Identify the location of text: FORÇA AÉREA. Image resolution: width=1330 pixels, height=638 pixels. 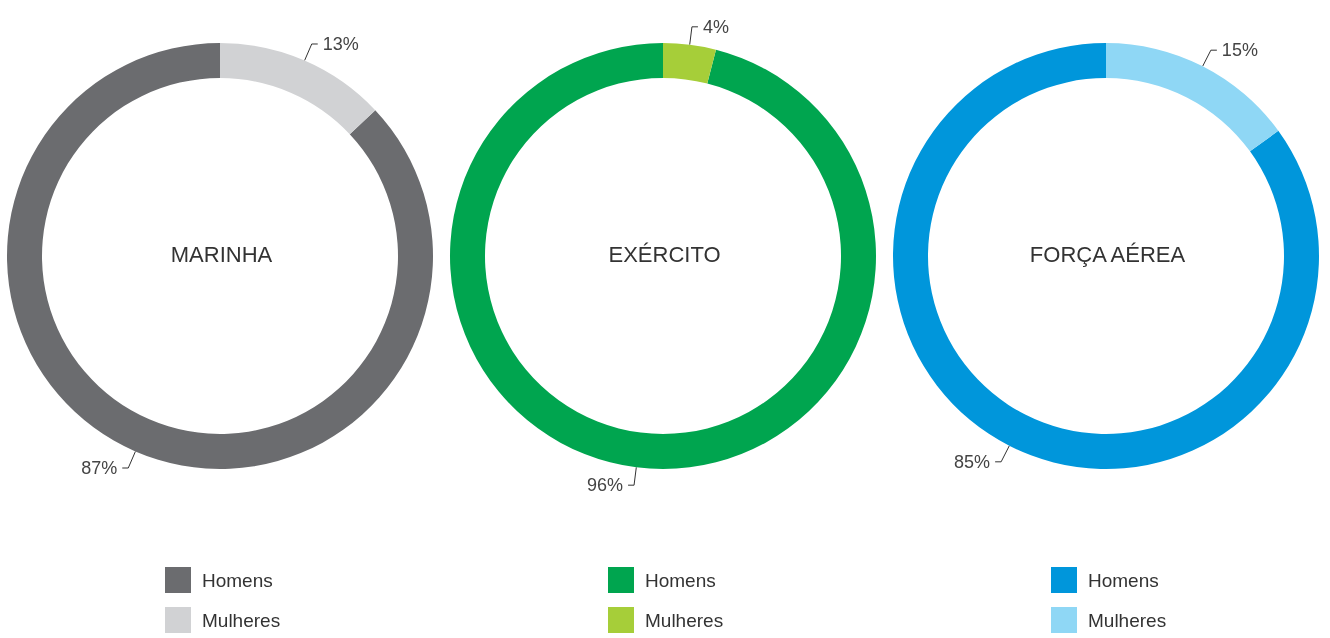
(1107, 254).